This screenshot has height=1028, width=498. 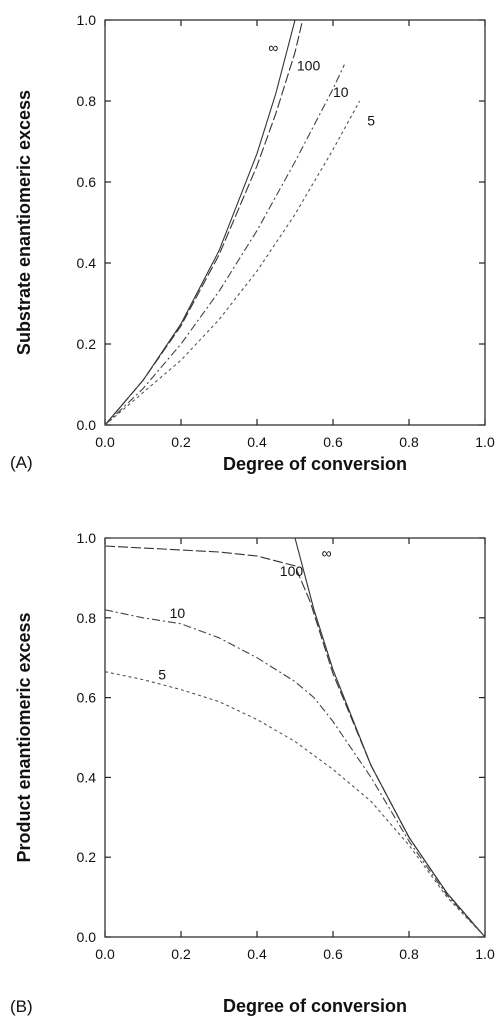 I want to click on y-axis-label: Substrate enantiomeric excess, so click(x=24, y=222).